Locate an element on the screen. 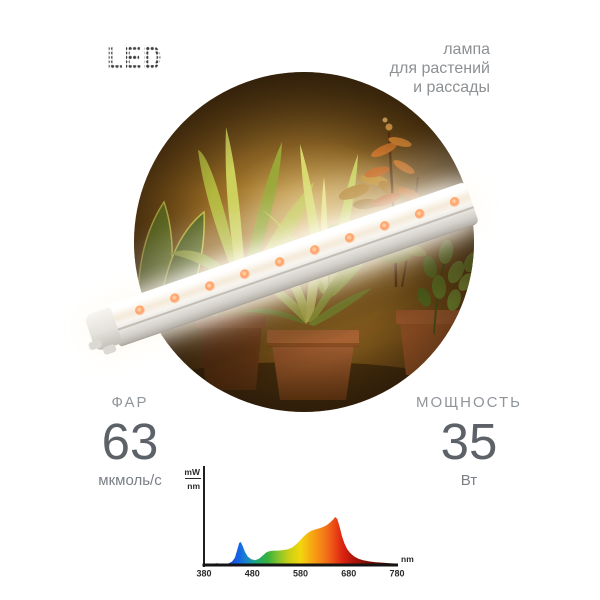 Image resolution: width=600 pixels, height=600 pixels. tick-label: 480 is located at coordinates (252, 574).